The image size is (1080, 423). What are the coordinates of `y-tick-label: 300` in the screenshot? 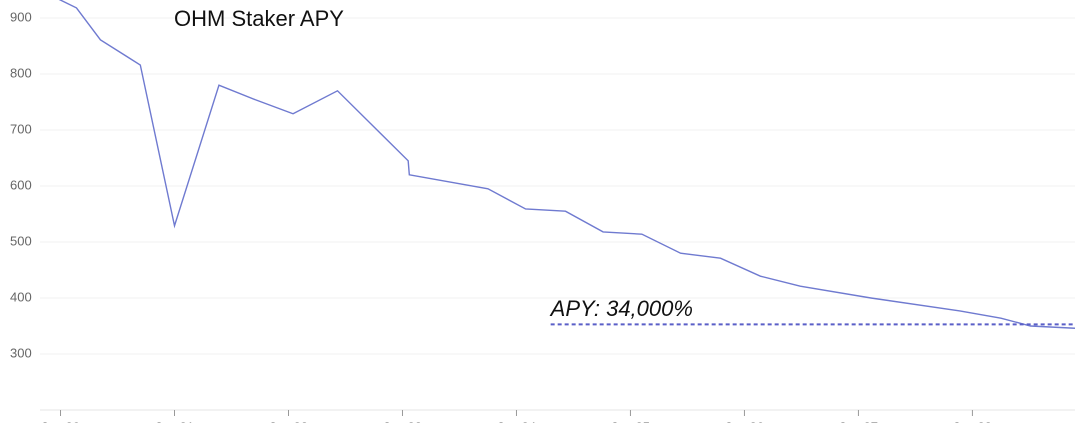 It's located at (21, 352).